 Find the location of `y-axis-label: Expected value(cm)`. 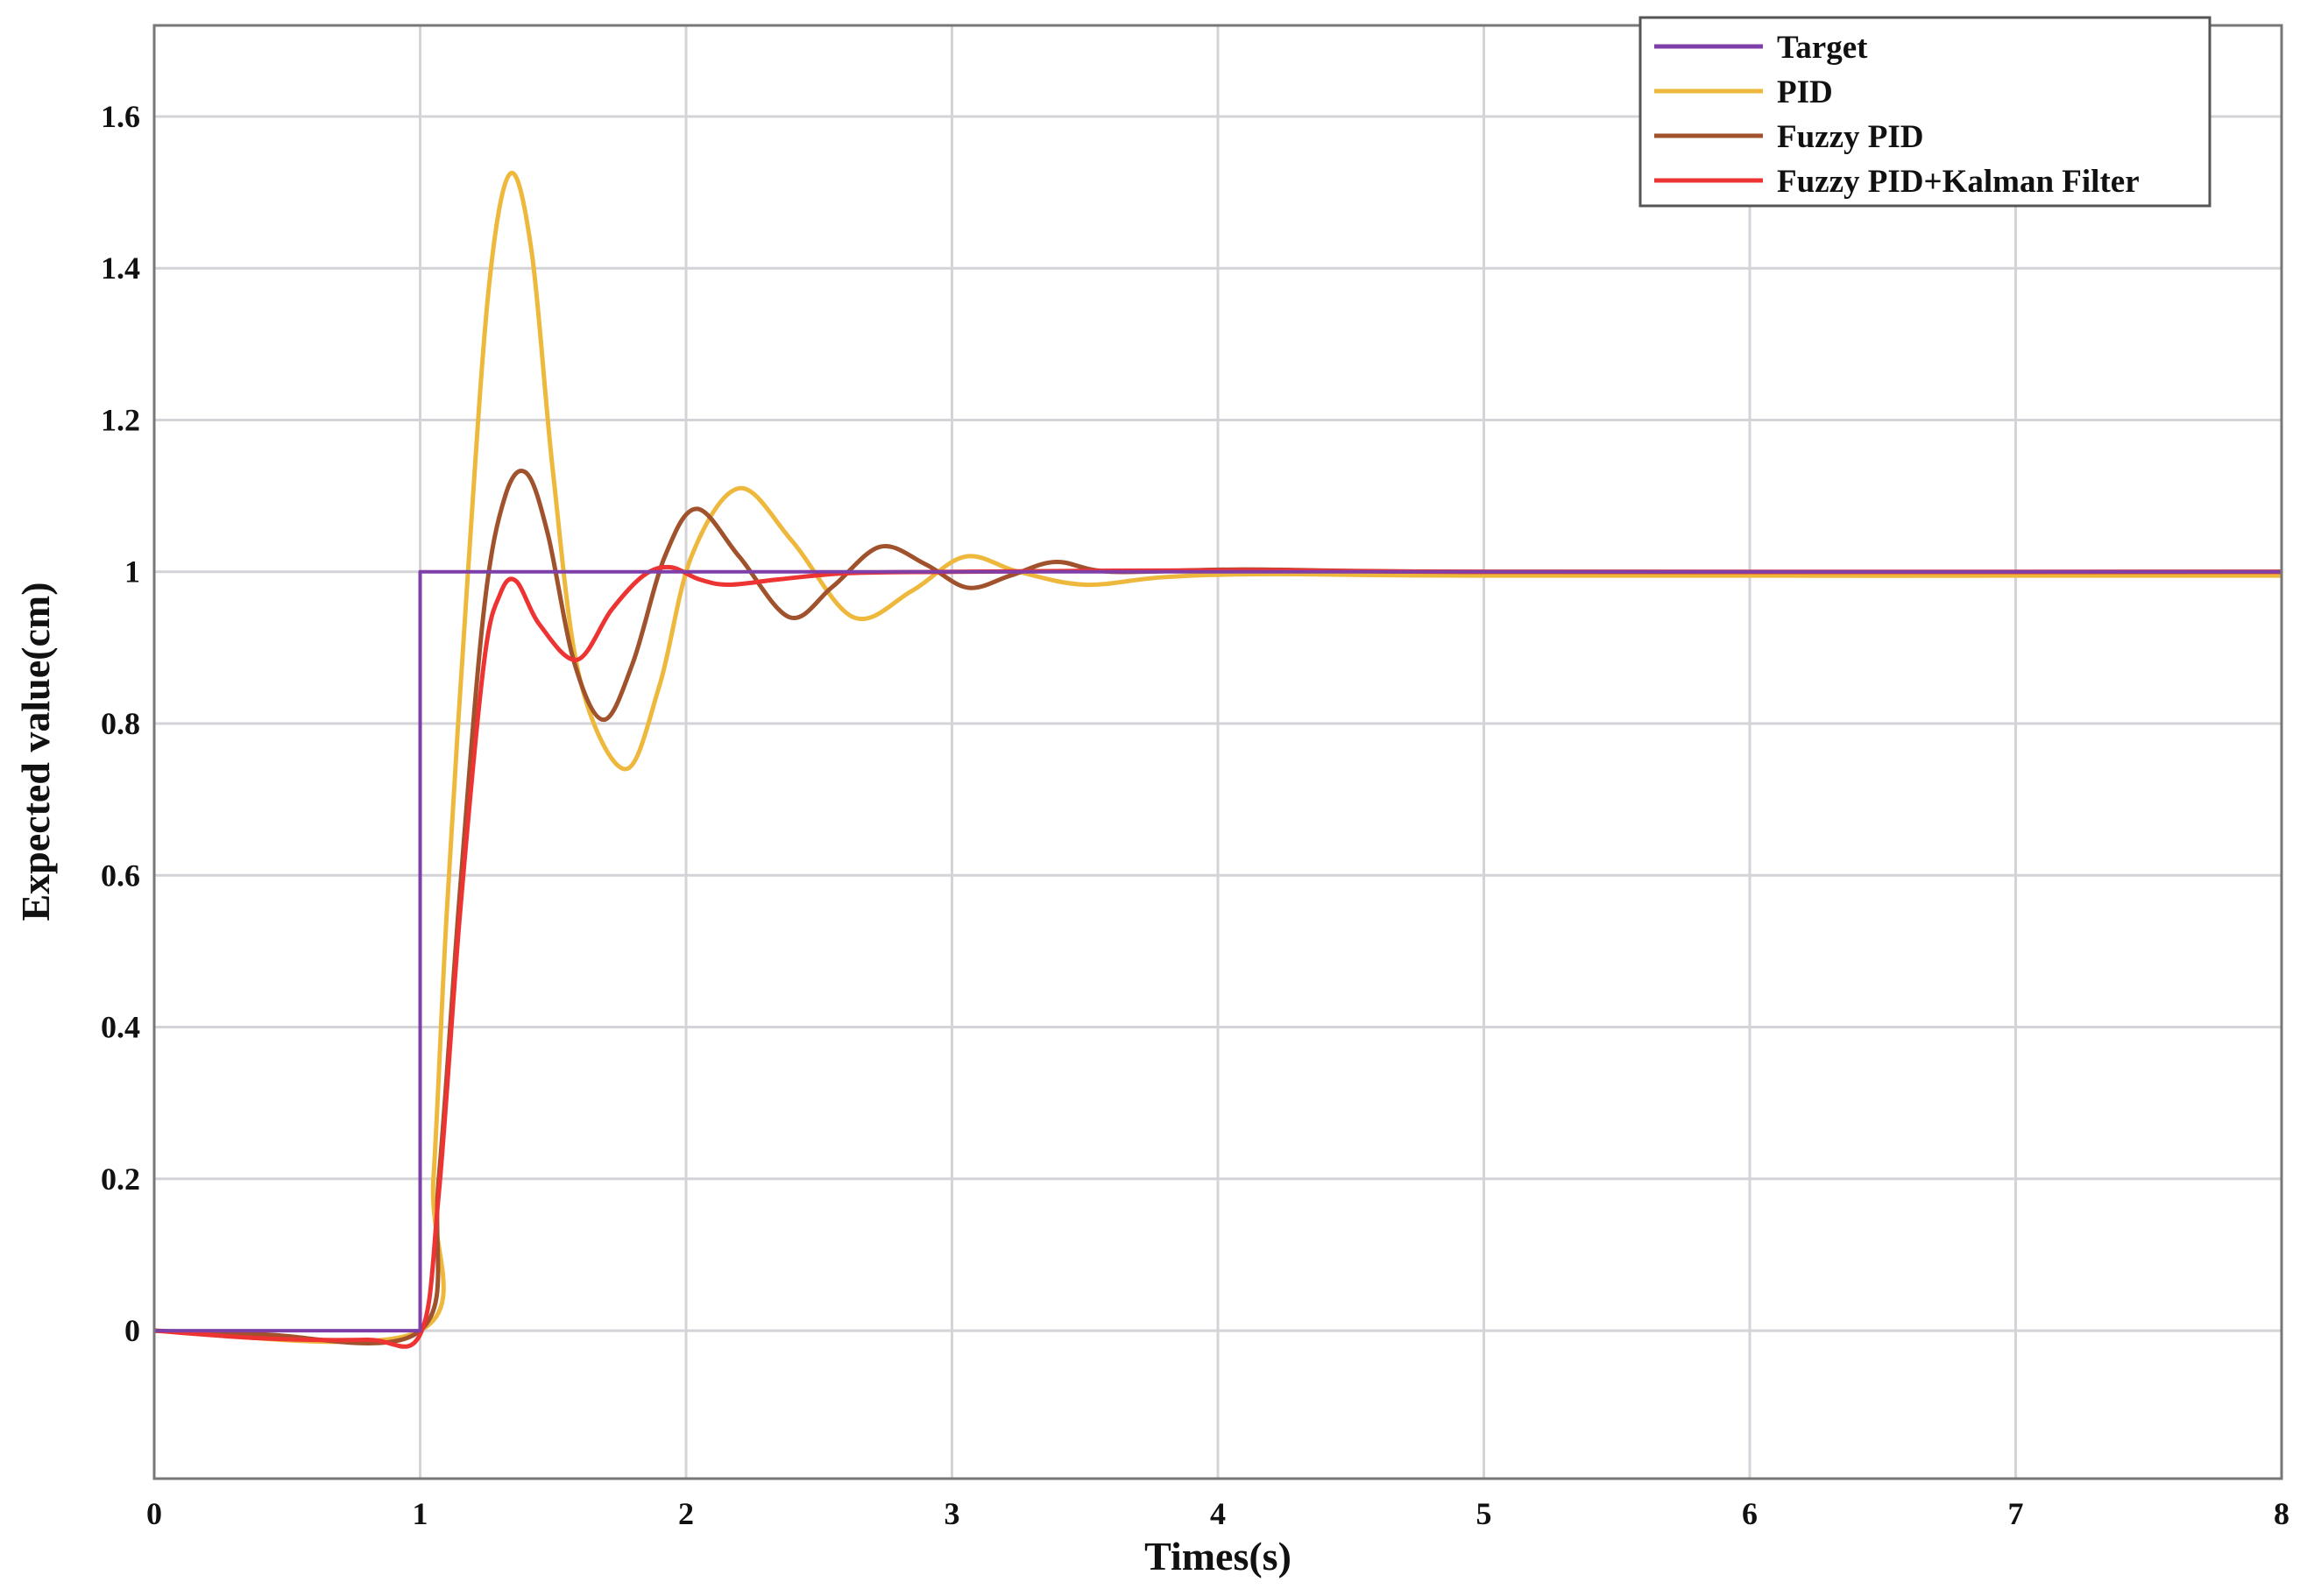

y-axis-label: Expected value(cm) is located at coordinates (35, 751).